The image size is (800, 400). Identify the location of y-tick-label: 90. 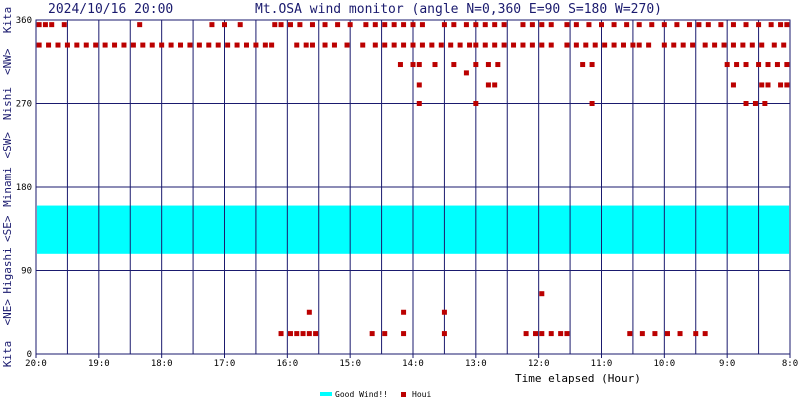
(26, 272).